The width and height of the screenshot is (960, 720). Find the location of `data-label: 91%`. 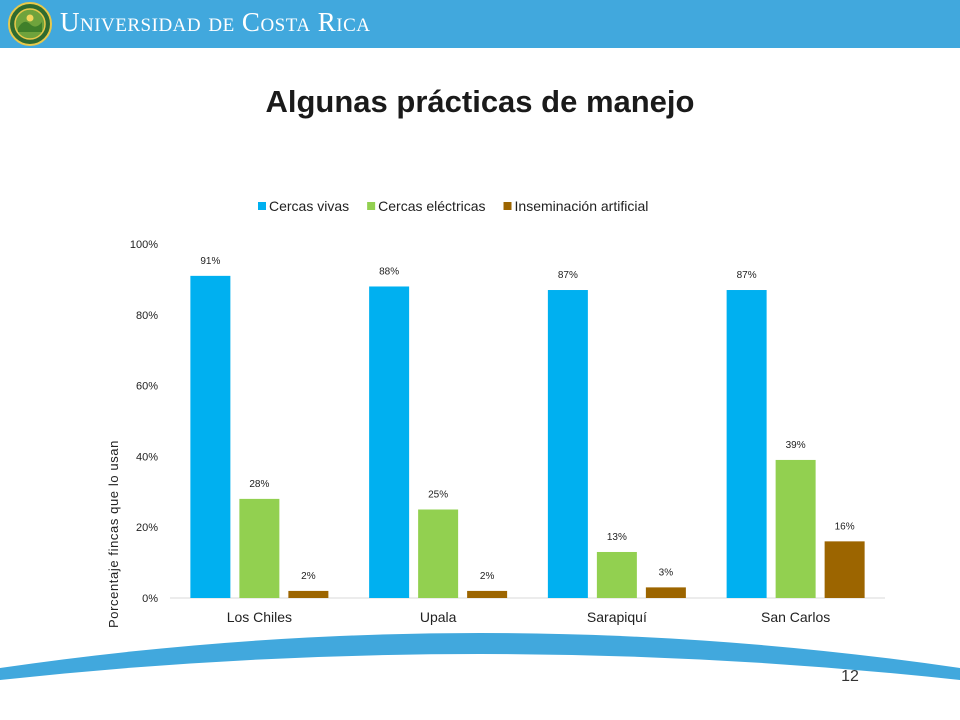

data-label: 91% is located at coordinates (210, 261).